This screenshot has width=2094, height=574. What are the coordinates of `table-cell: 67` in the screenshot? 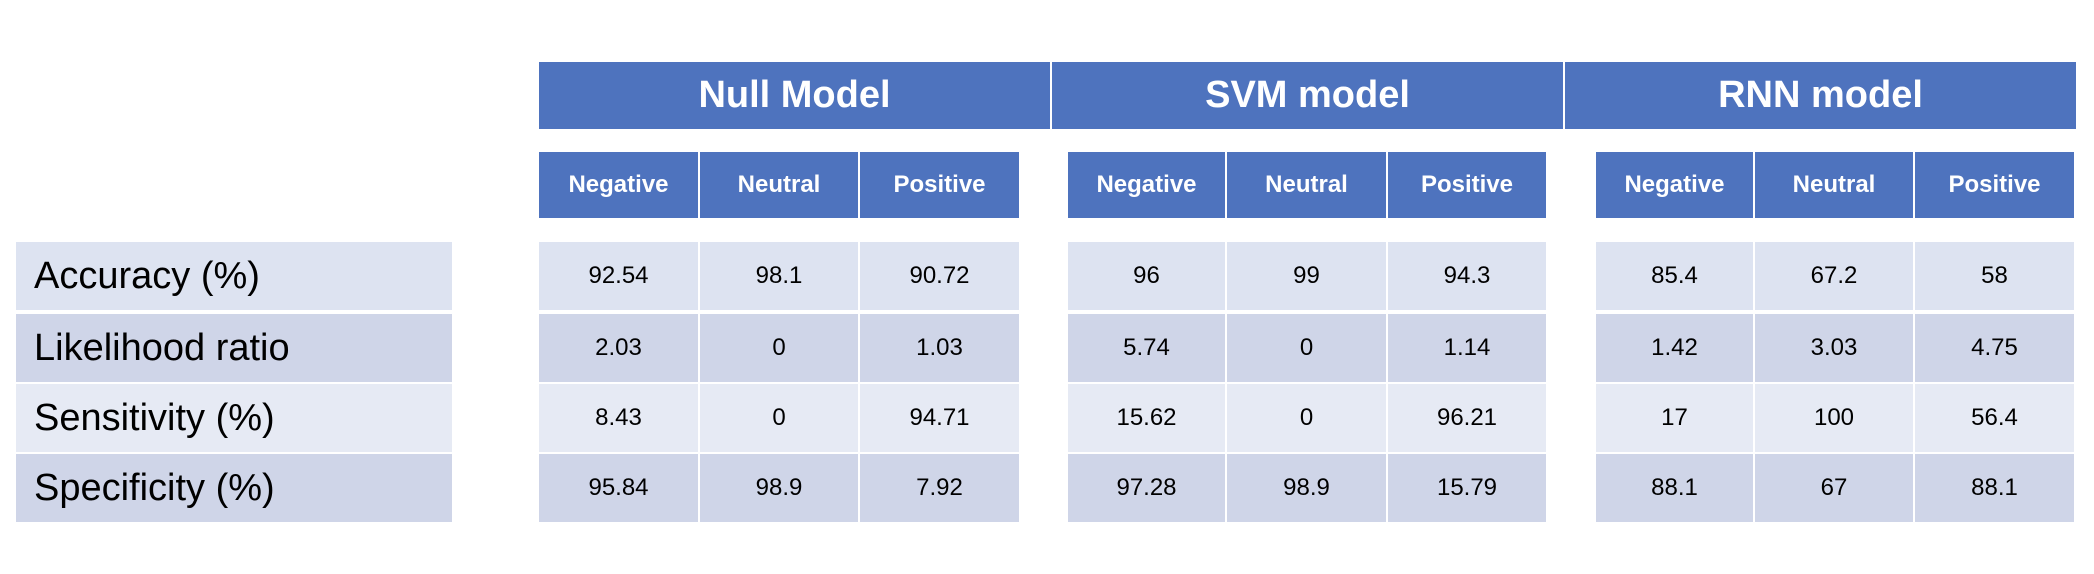 It's located at (1834, 488).